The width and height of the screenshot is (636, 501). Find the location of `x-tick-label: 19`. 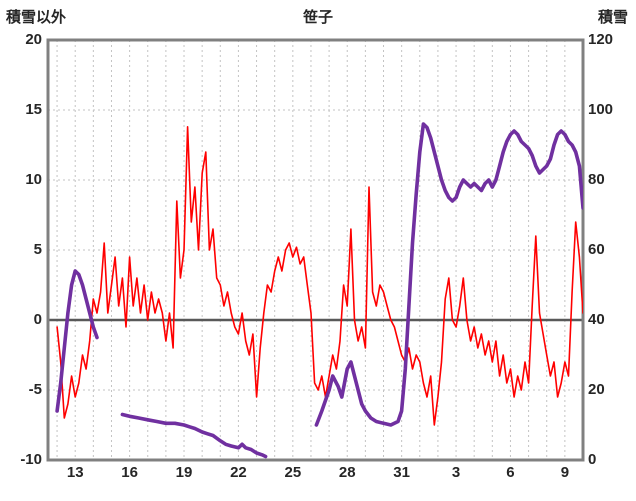

x-tick-label: 19 is located at coordinates (184, 472).